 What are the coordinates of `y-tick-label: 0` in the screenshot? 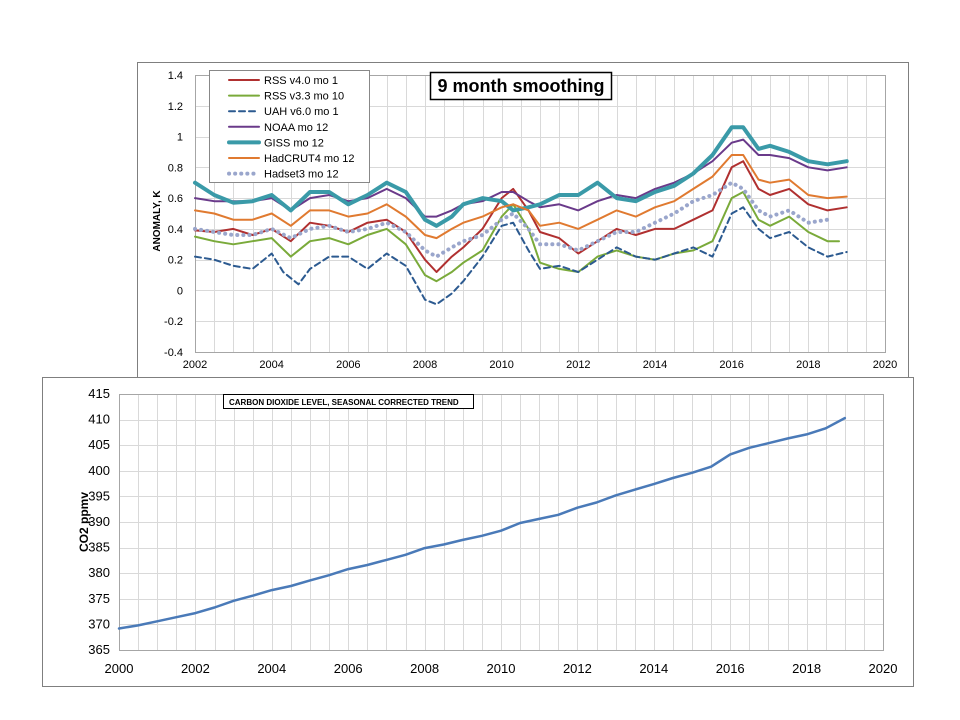 It's located at (180, 291).